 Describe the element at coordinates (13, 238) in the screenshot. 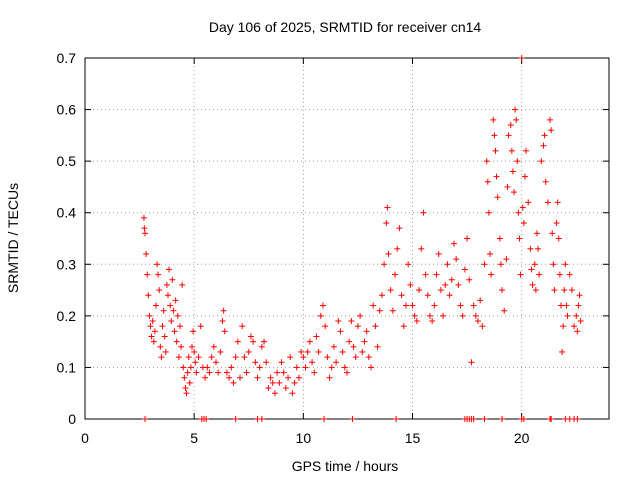

I see `y-axis-label: SRMTID / TECUs` at that location.